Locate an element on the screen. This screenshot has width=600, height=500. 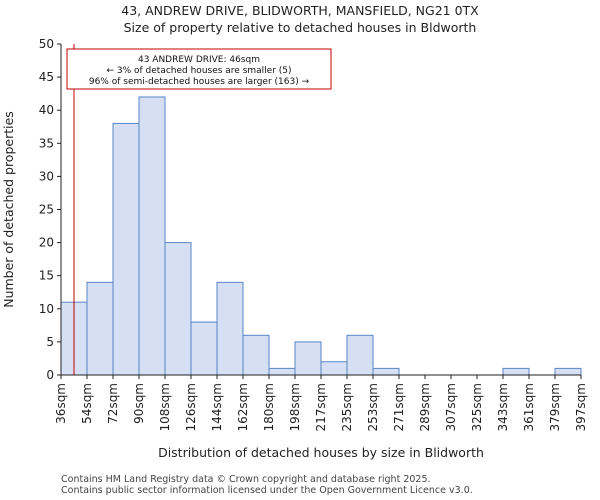
y-tick-label: 45 is located at coordinates (46, 77).